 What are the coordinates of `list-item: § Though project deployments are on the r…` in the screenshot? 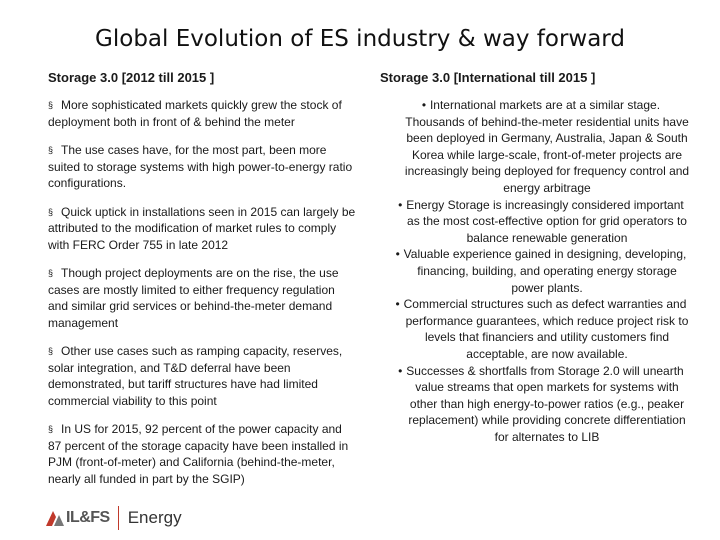 It's located at (193, 298).